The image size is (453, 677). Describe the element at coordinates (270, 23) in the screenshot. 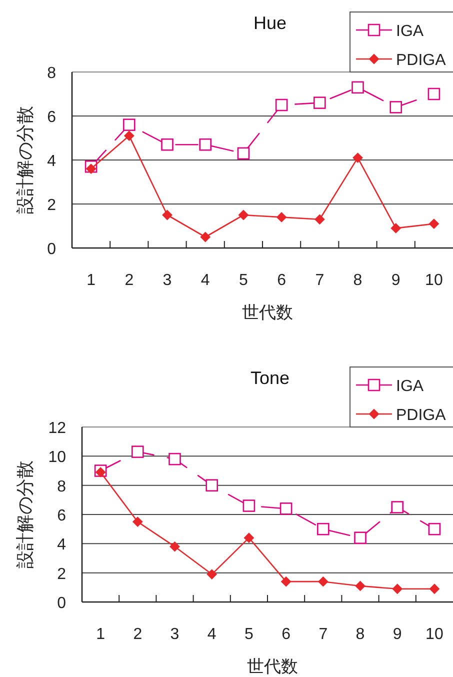

I see `chart-title: Hue` at that location.